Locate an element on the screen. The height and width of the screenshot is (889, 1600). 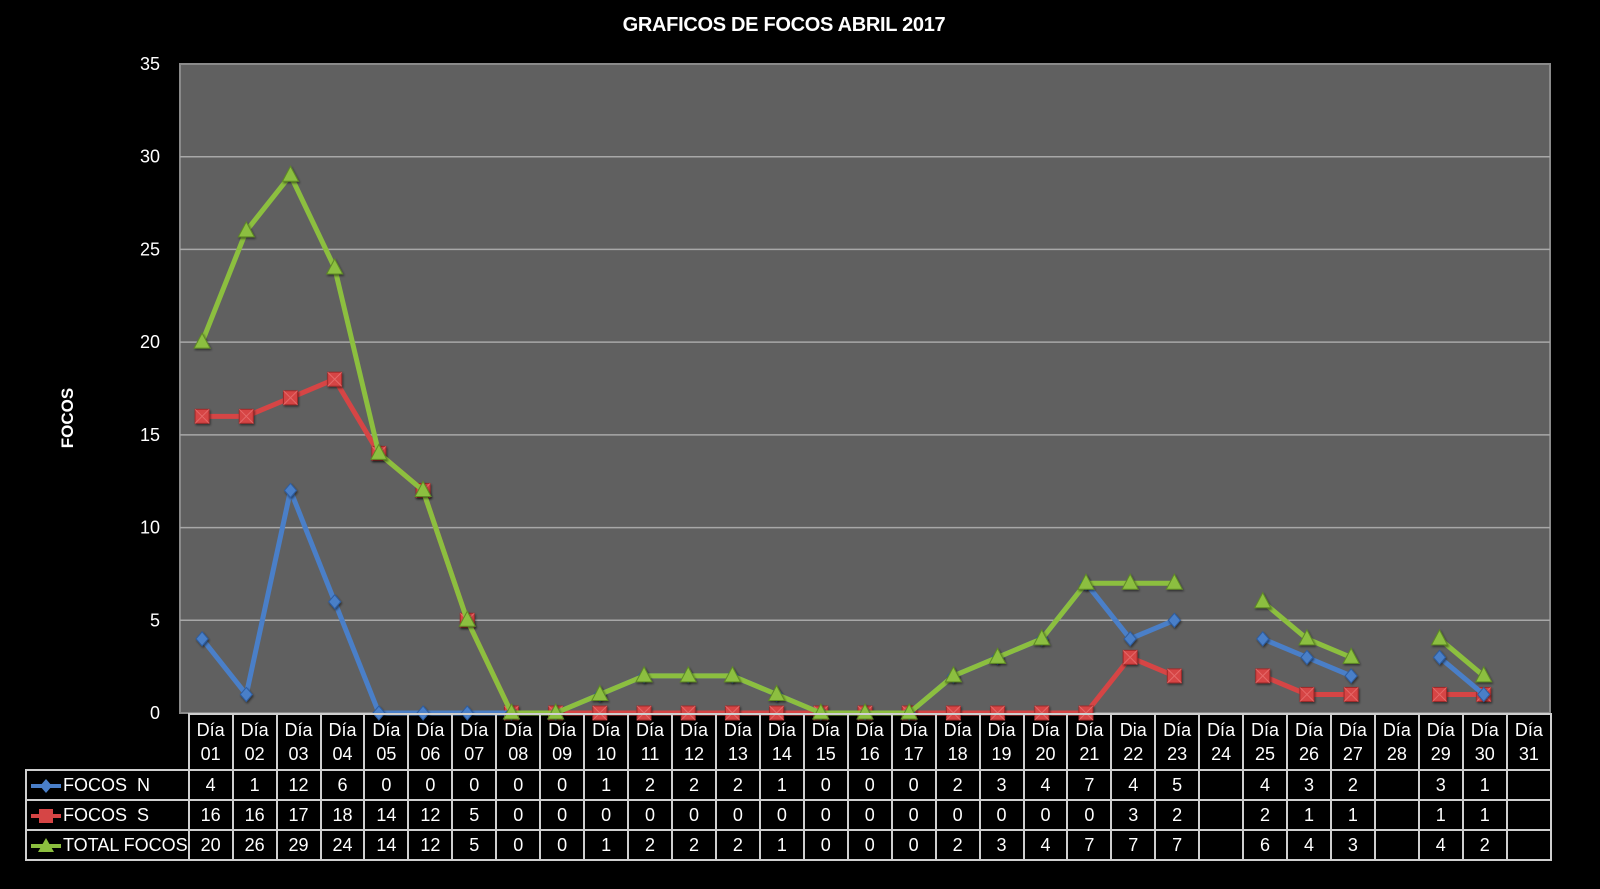
category-label: Día 24 is located at coordinates (1221, 742).